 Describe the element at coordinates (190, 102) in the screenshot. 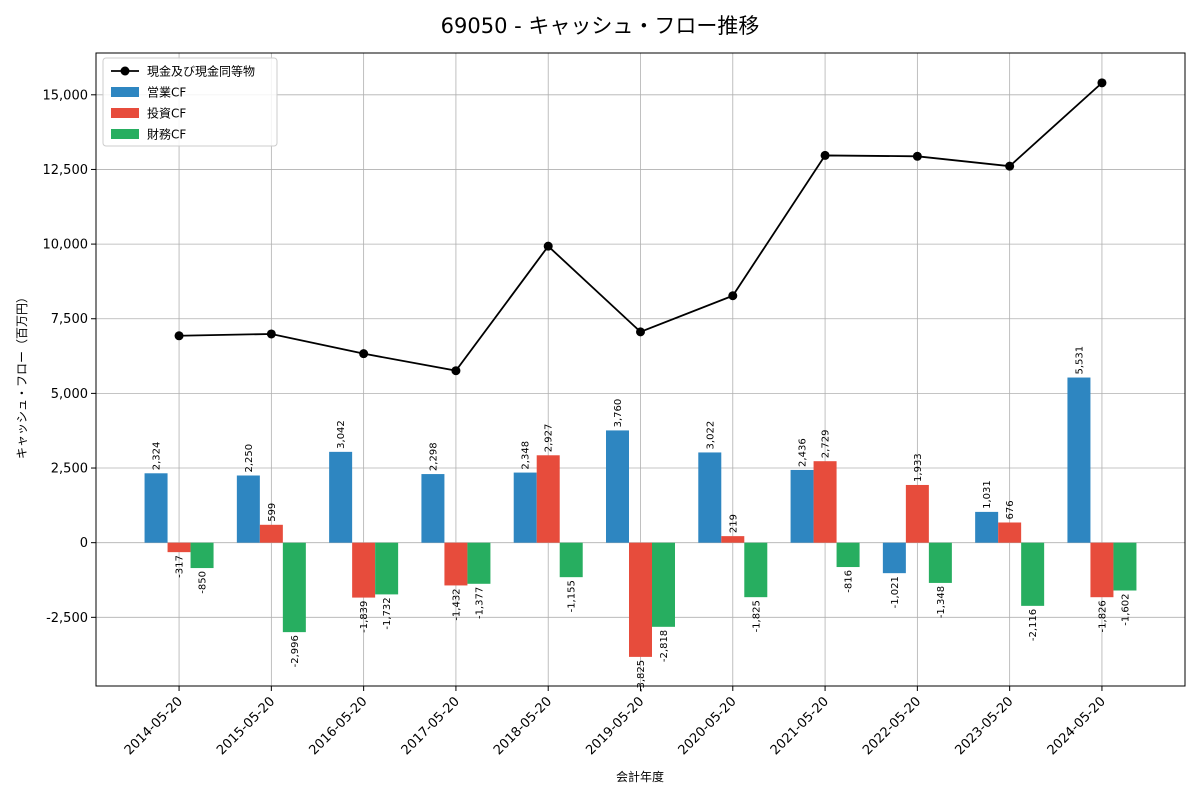

I see `legend-box` at that location.